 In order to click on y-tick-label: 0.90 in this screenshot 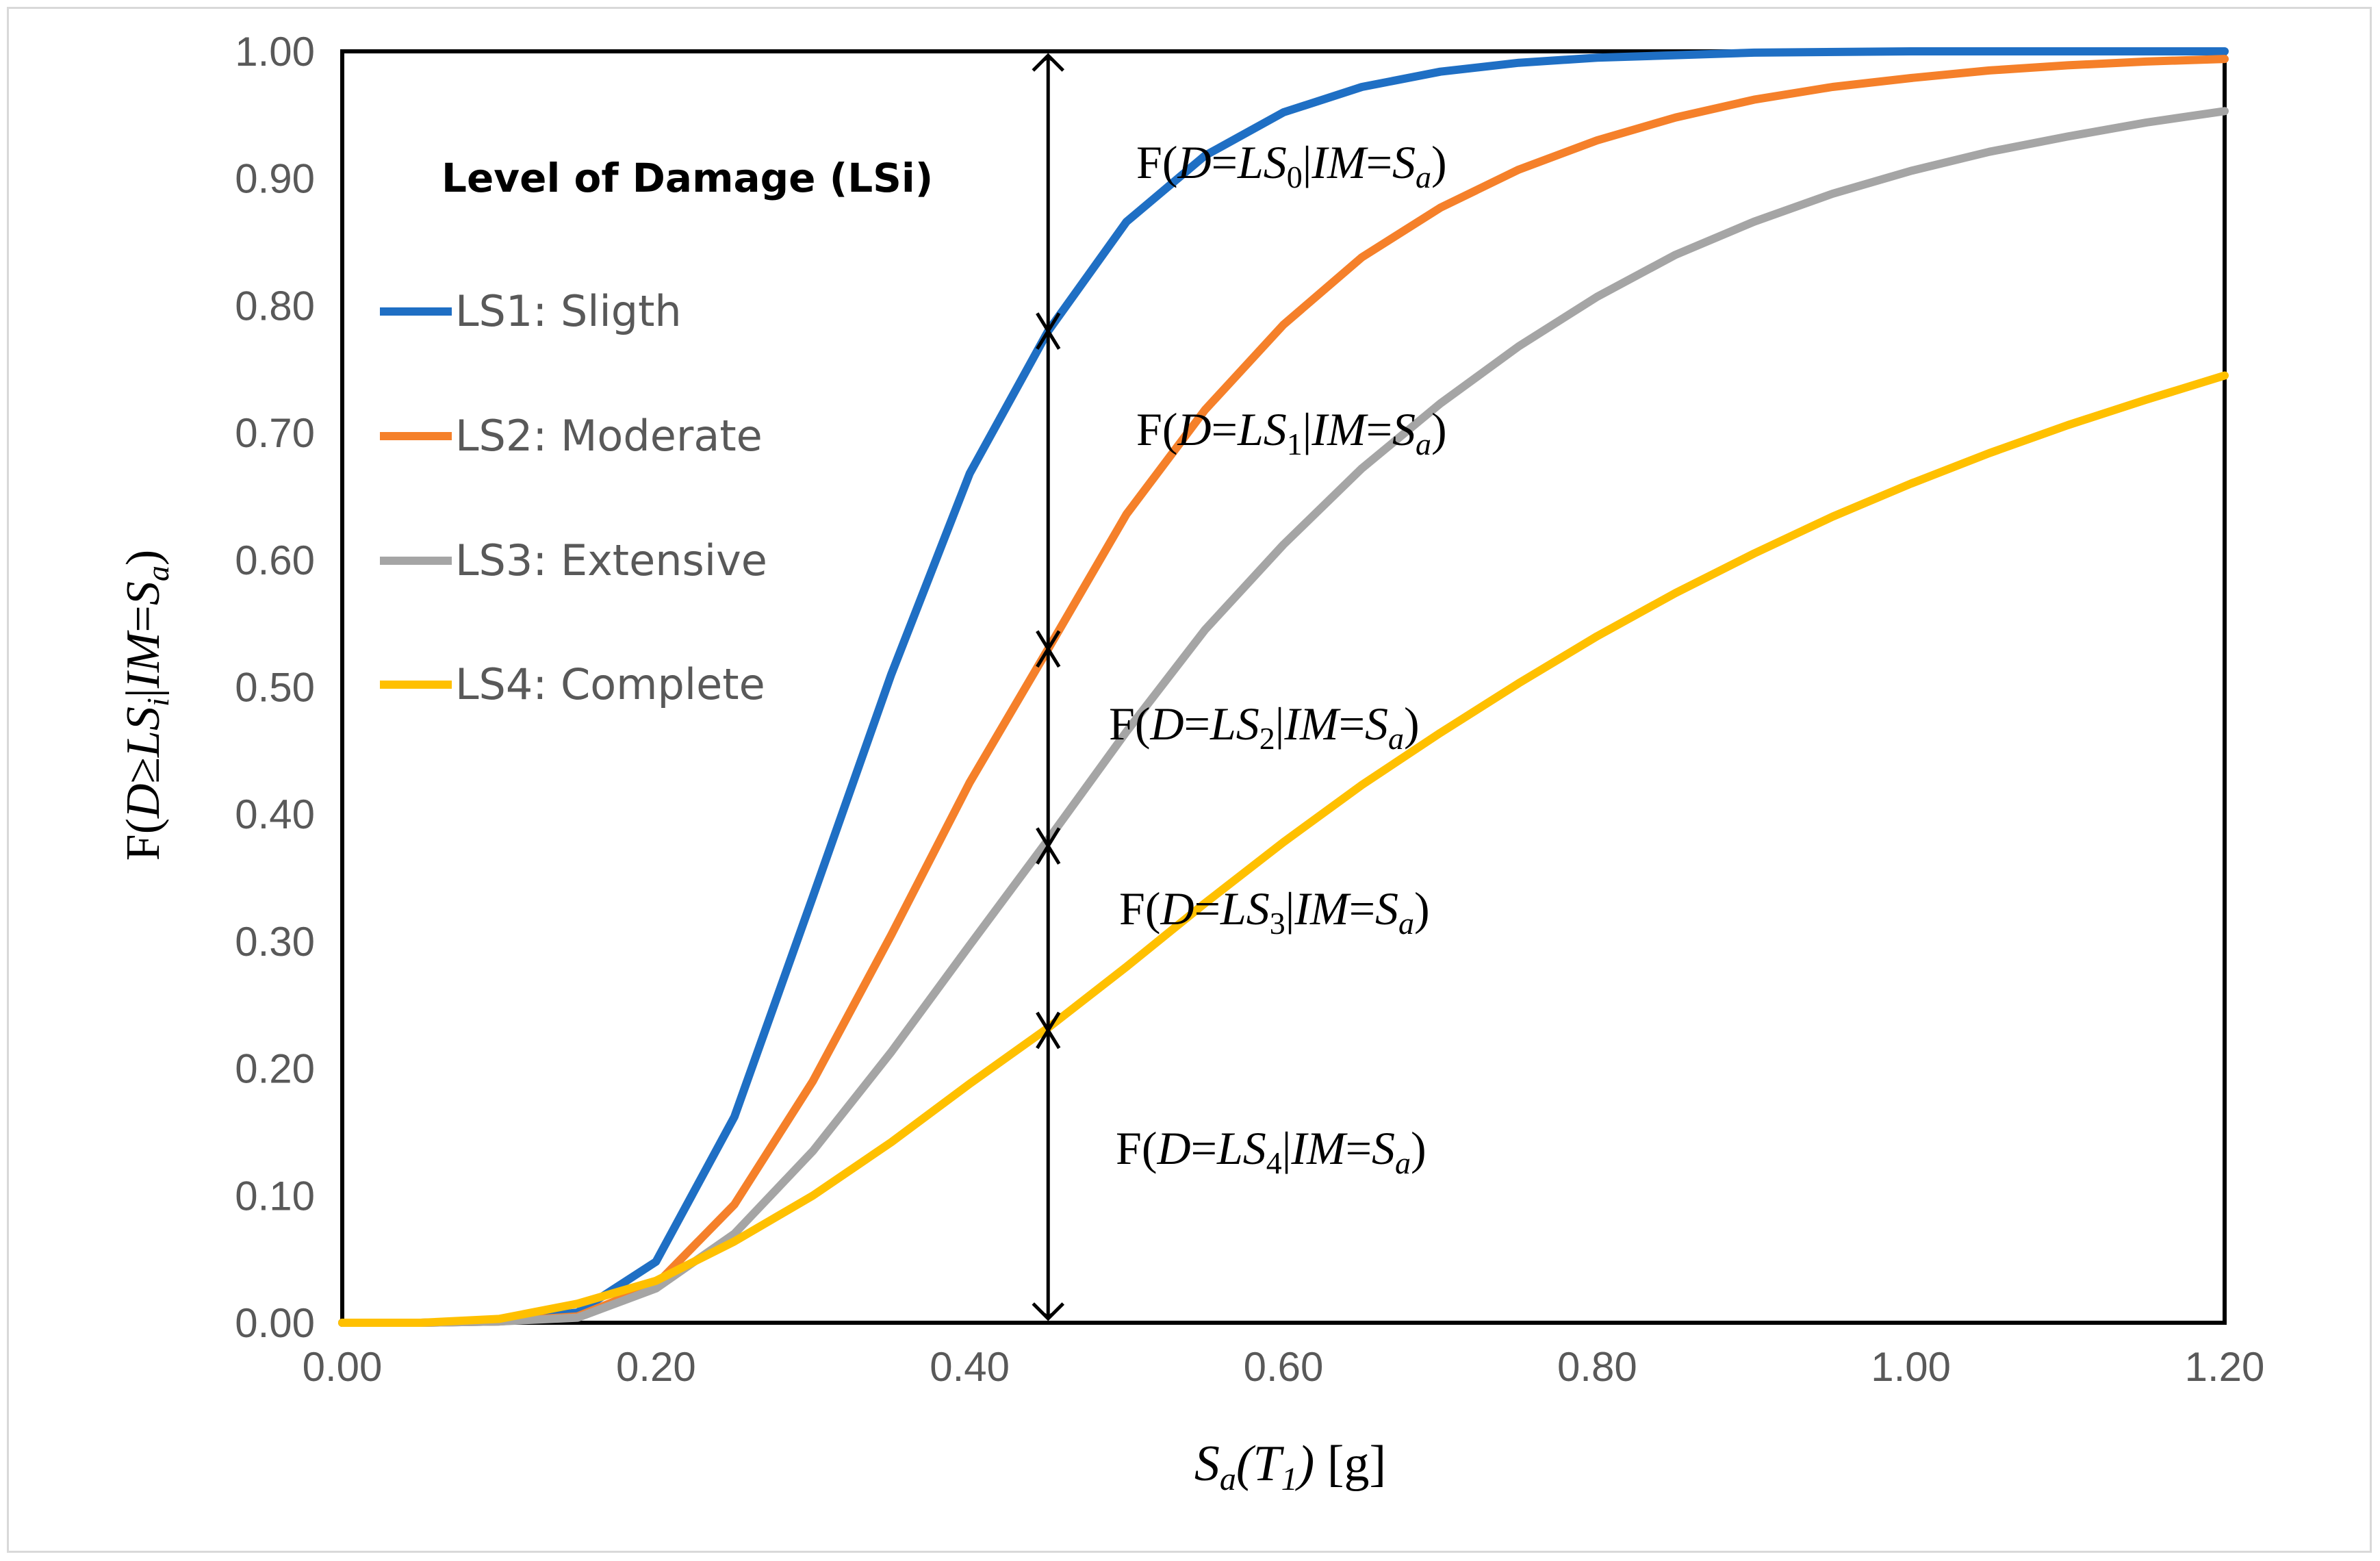, I will do `click(275, 179)`.